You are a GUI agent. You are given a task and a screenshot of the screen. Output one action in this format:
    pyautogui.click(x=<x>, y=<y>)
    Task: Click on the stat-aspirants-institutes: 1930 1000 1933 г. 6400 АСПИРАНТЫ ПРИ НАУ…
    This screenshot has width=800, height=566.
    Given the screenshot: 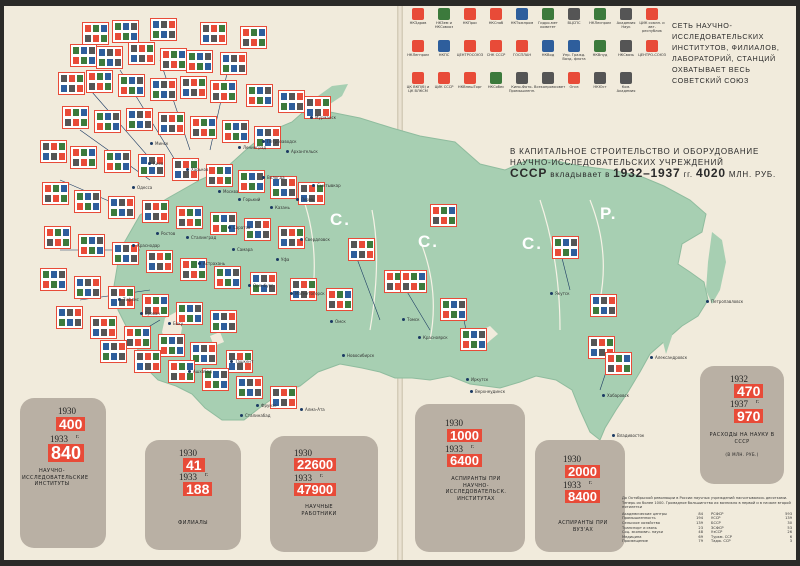 What is the action you would take?
    pyautogui.click(x=470, y=478)
    